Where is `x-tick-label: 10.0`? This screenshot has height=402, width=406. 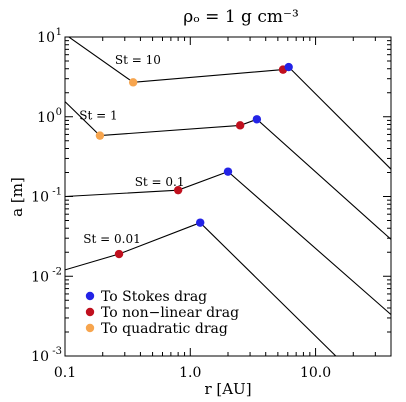 x-tick-label: 10.0 is located at coordinates (315, 373).